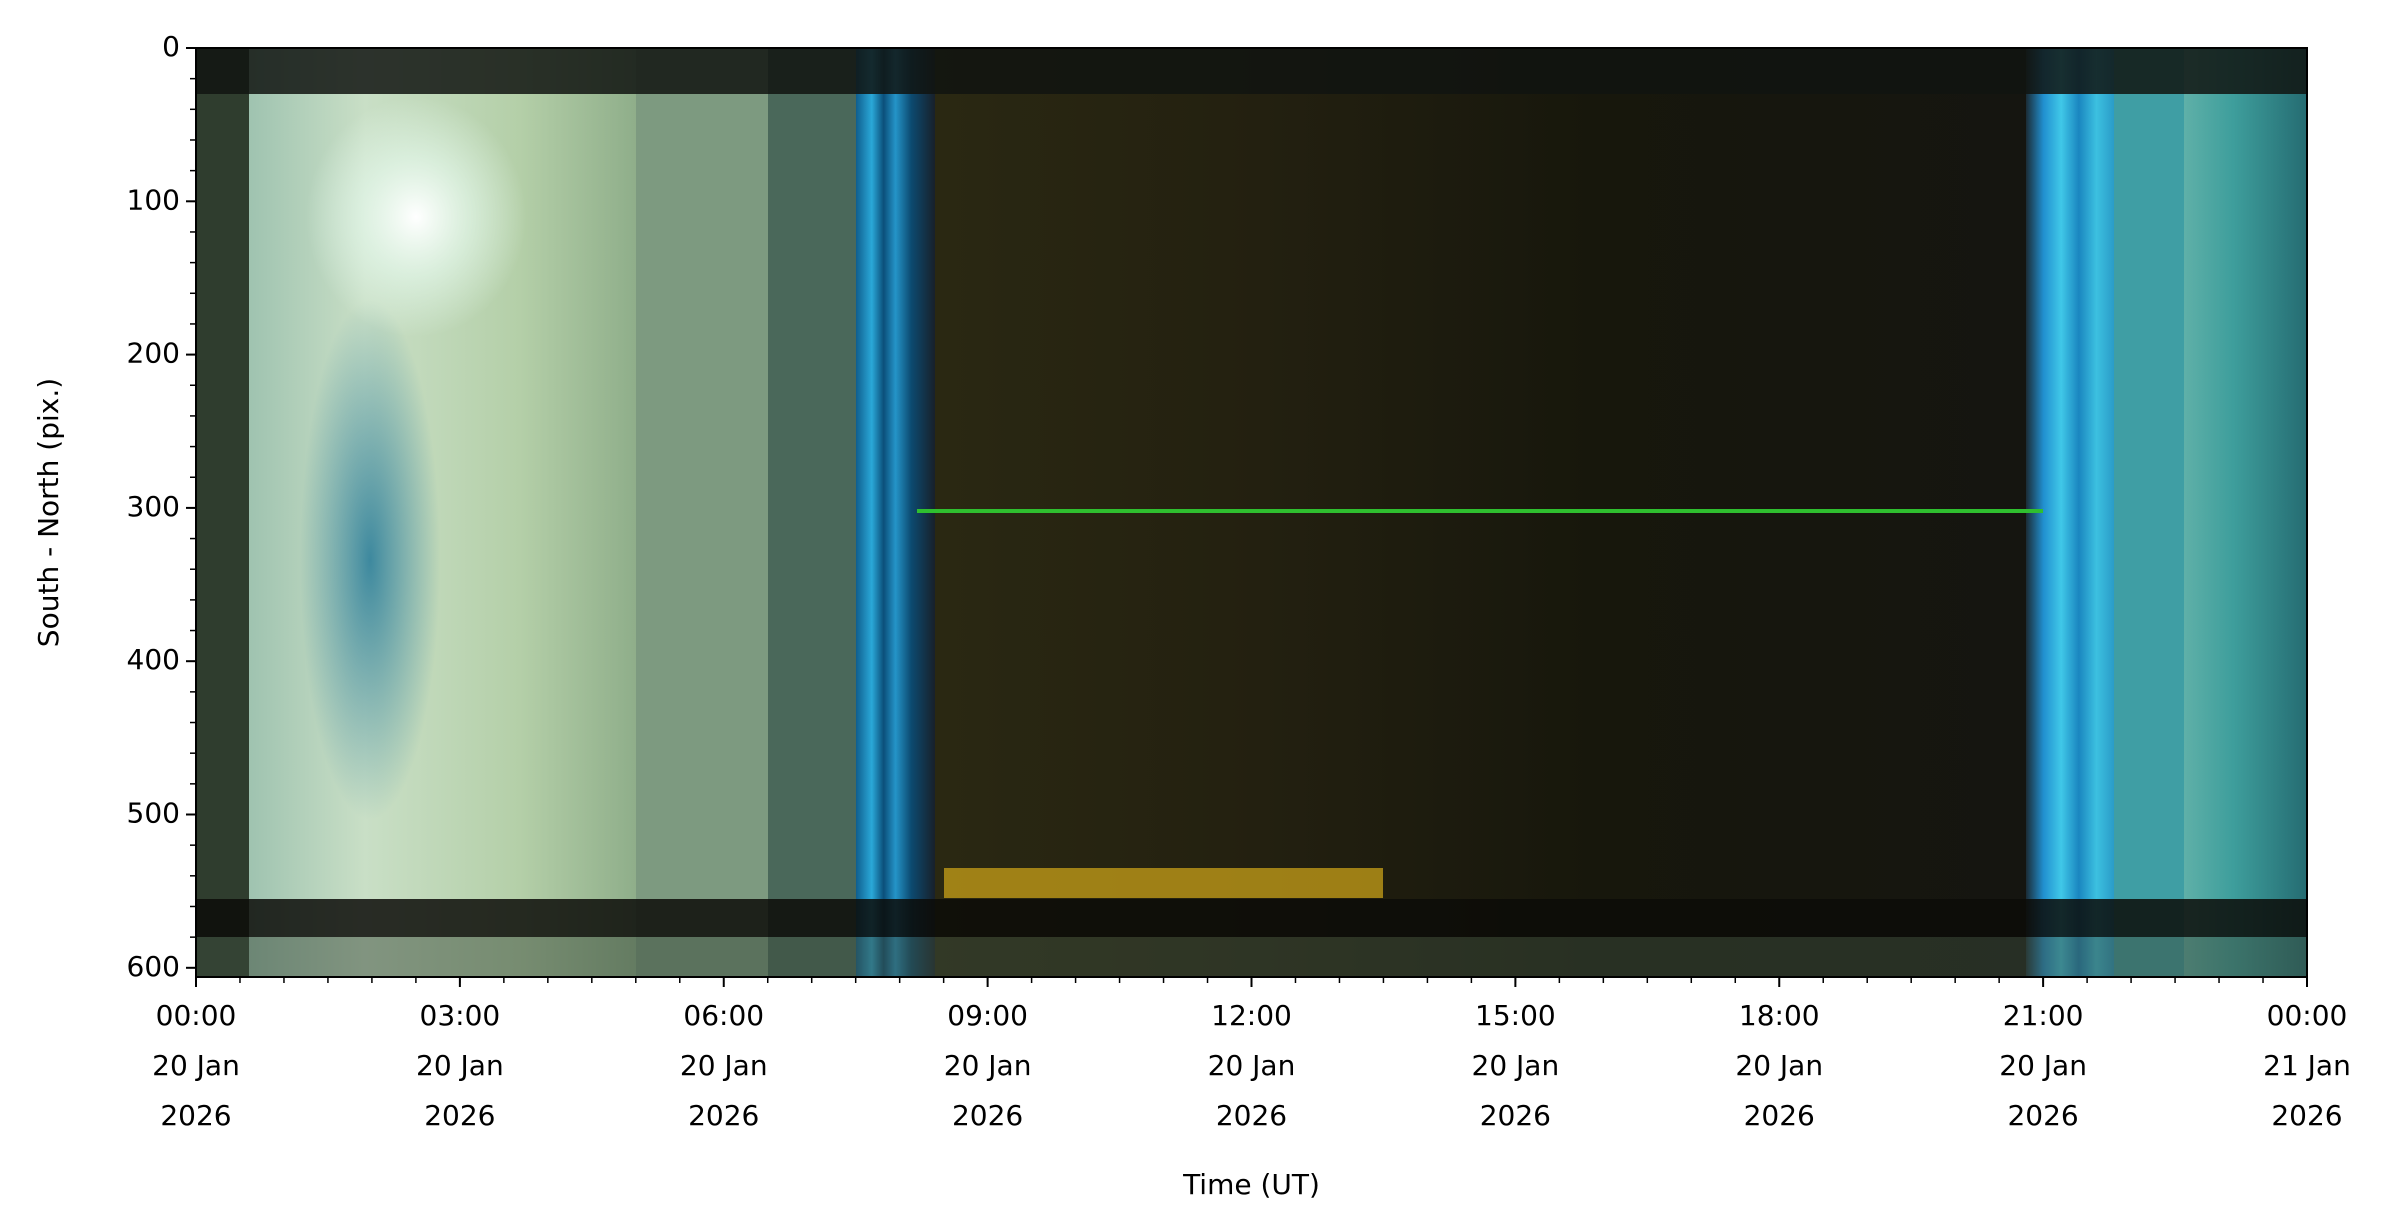 This screenshot has height=1227, width=2385. Describe the element at coordinates (153, 353) in the screenshot. I see `y-tick-label: 200` at that location.